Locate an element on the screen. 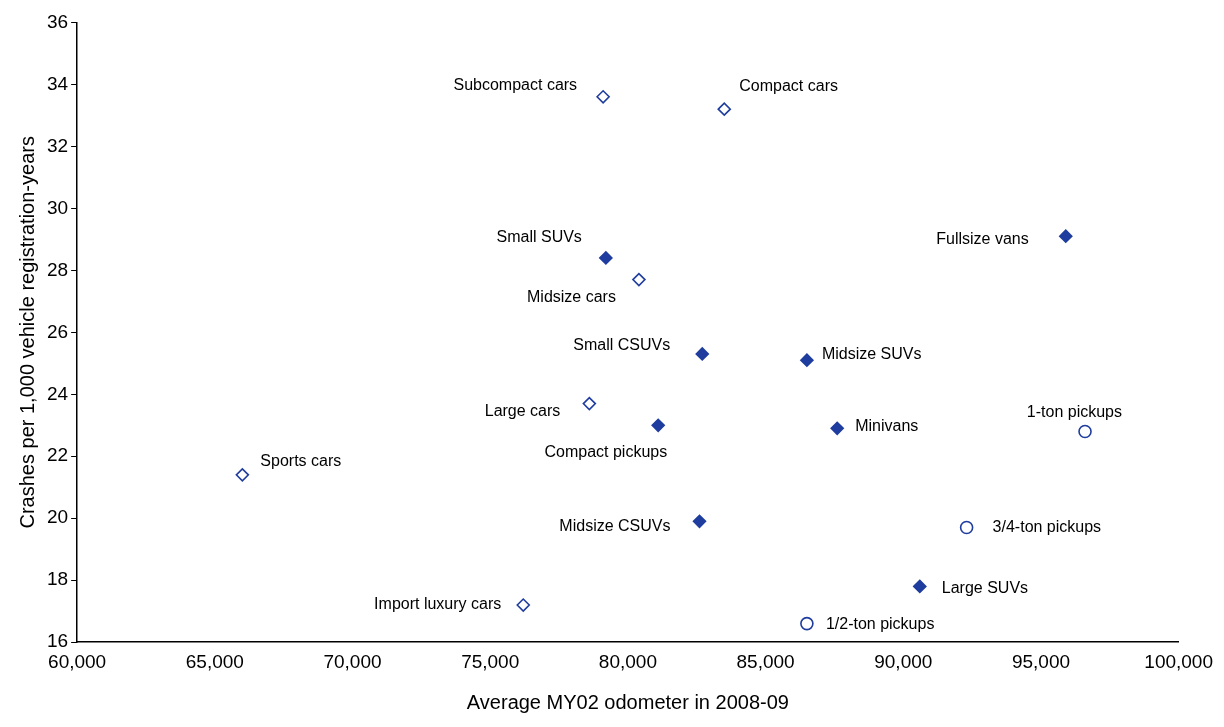  x-tick-label: 85,000 is located at coordinates (765, 661).